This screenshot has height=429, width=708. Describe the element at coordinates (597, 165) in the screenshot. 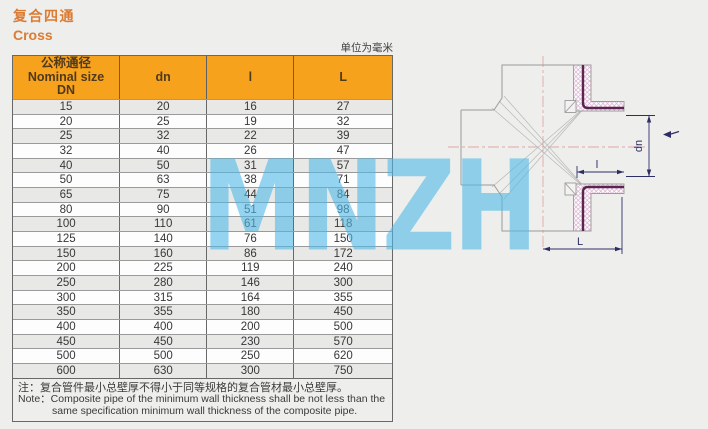

I see `dimension-label-l: l` at that location.